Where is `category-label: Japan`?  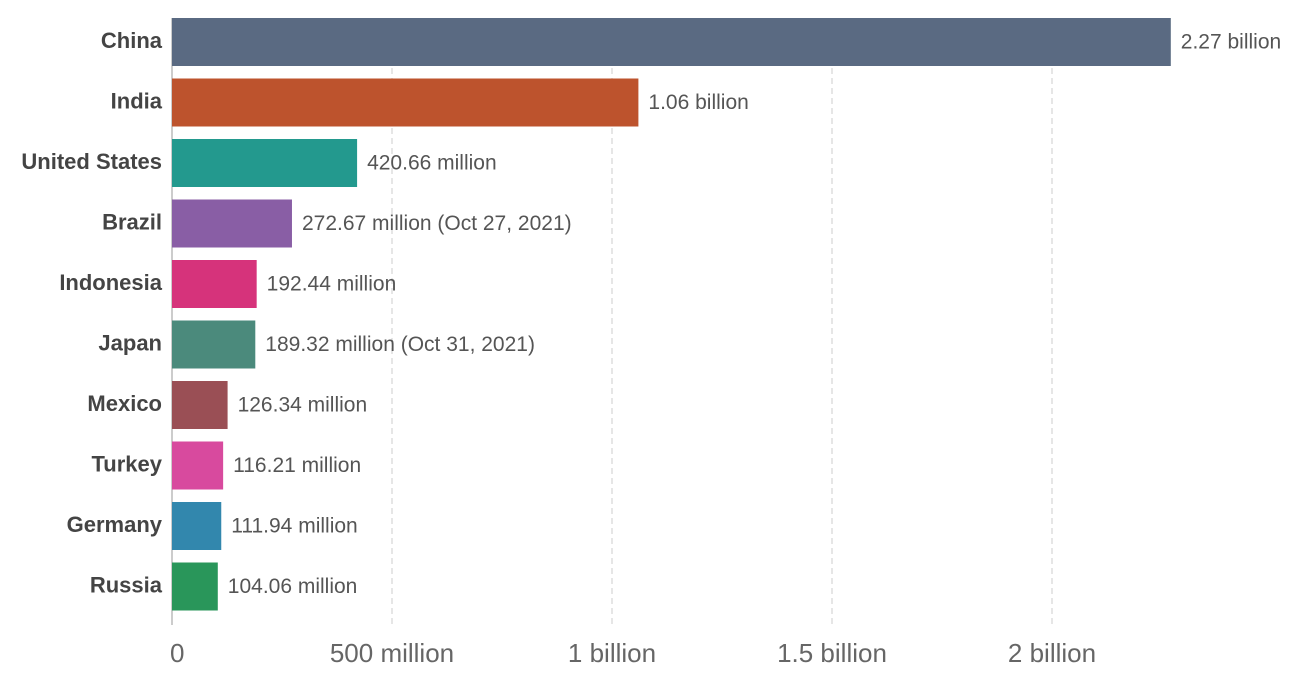
category-label: Japan is located at coordinates (130, 342).